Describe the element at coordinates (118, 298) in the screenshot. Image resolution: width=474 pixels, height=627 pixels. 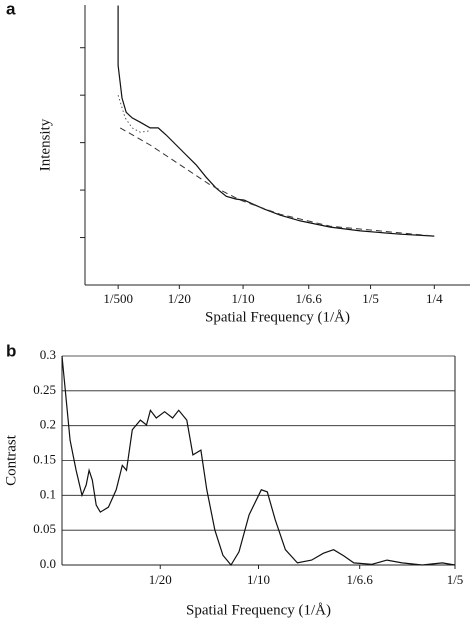
I see `x-tick-label: 1/500` at that location.